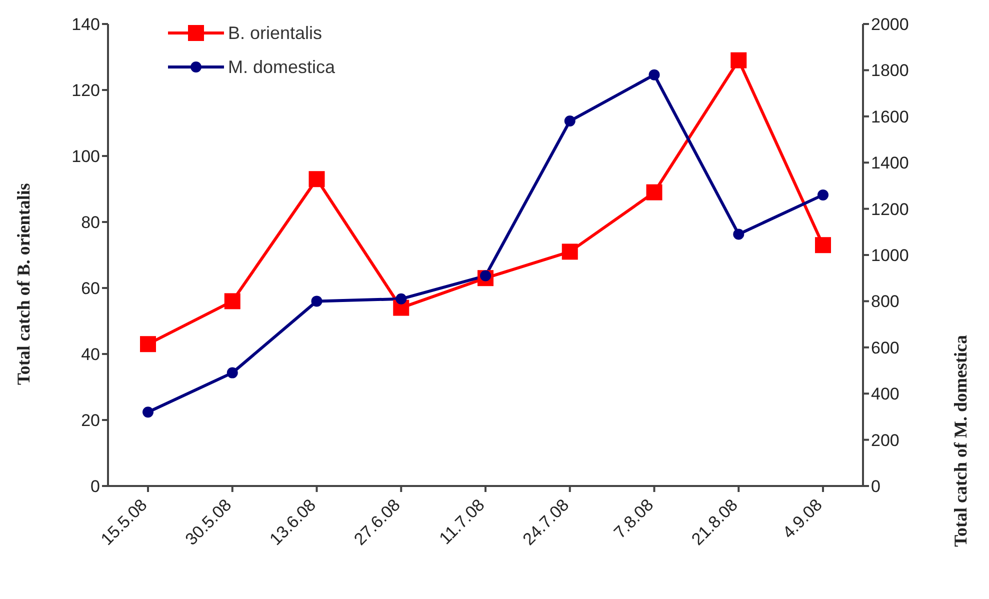 The width and height of the screenshot is (989, 599). Describe the element at coordinates (86, 24) in the screenshot. I see `y-tick-label: 140` at that location.